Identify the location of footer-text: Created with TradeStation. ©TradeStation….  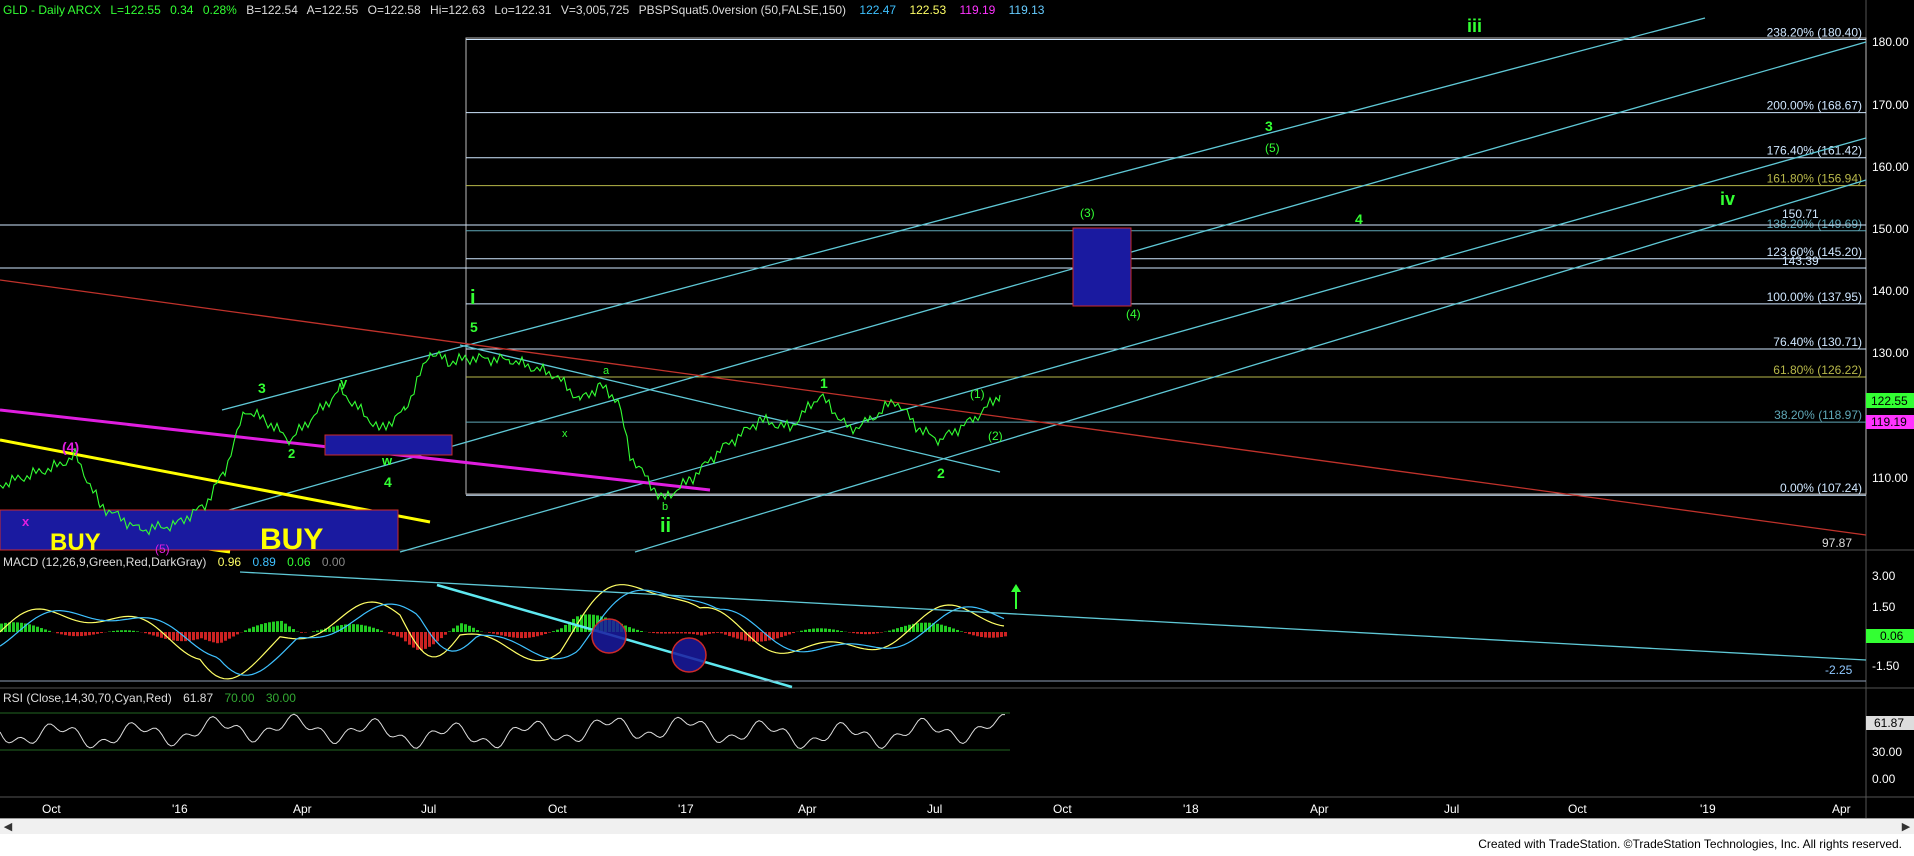
(1690, 844).